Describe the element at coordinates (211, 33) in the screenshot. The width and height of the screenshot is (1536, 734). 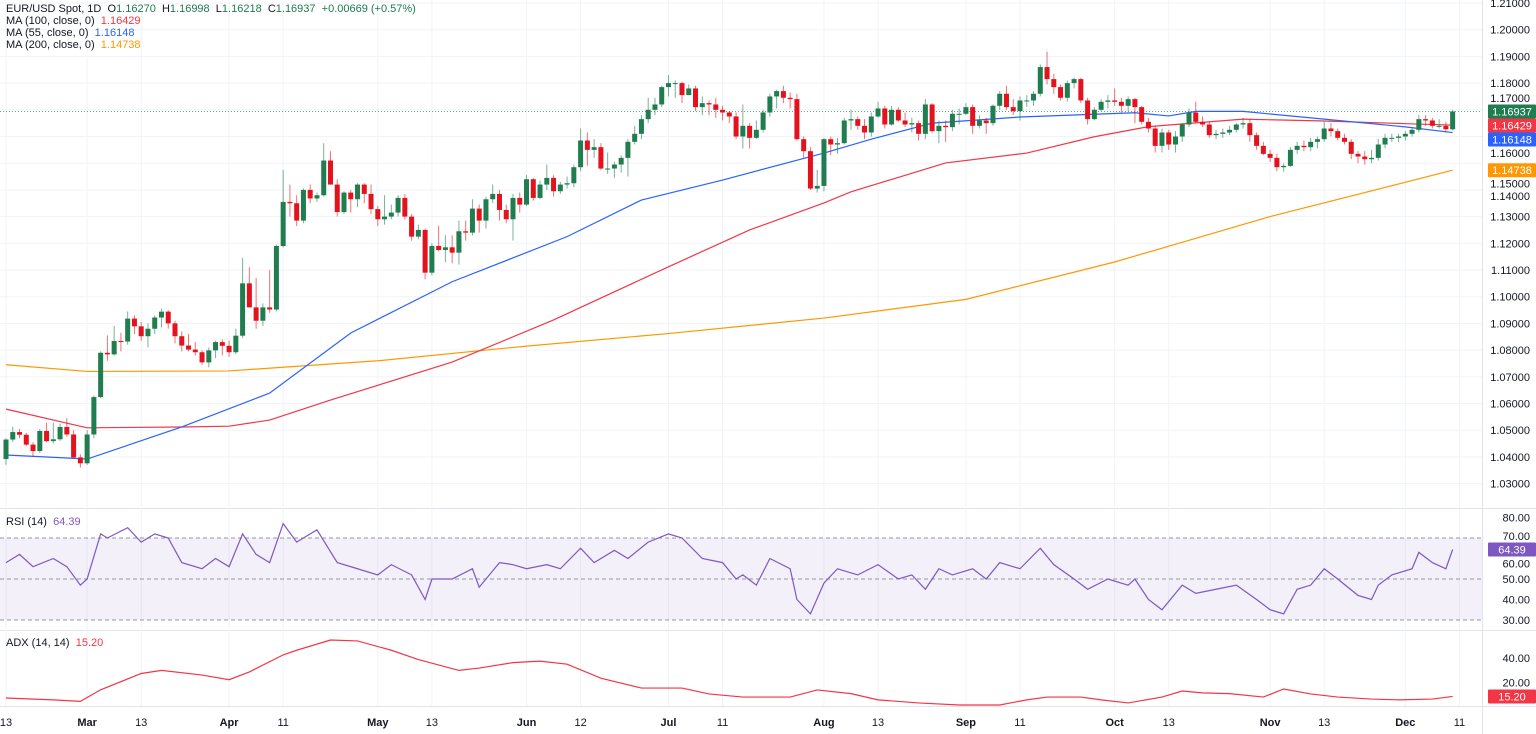
I see `ma55-legend: MA (55, close, 0) 1.16148` at that location.